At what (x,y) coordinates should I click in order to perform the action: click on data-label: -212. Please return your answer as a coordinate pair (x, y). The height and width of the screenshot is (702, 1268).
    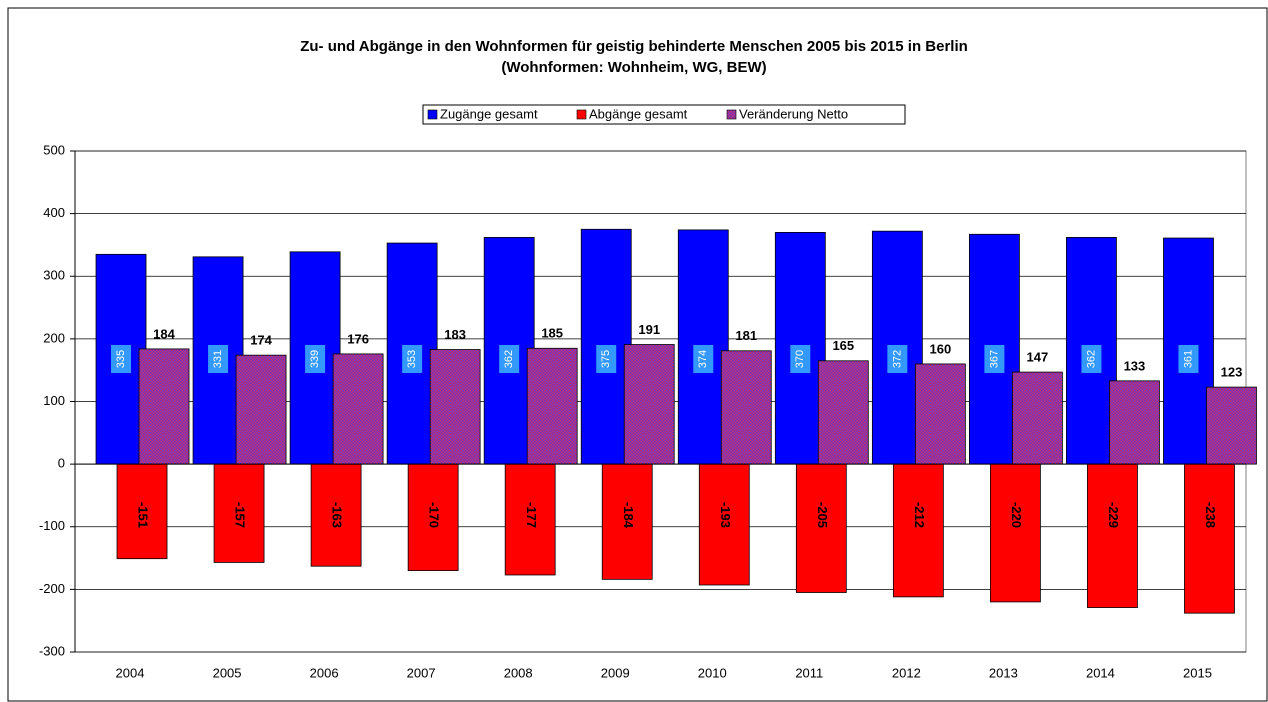
    Looking at the image, I should click on (919, 515).